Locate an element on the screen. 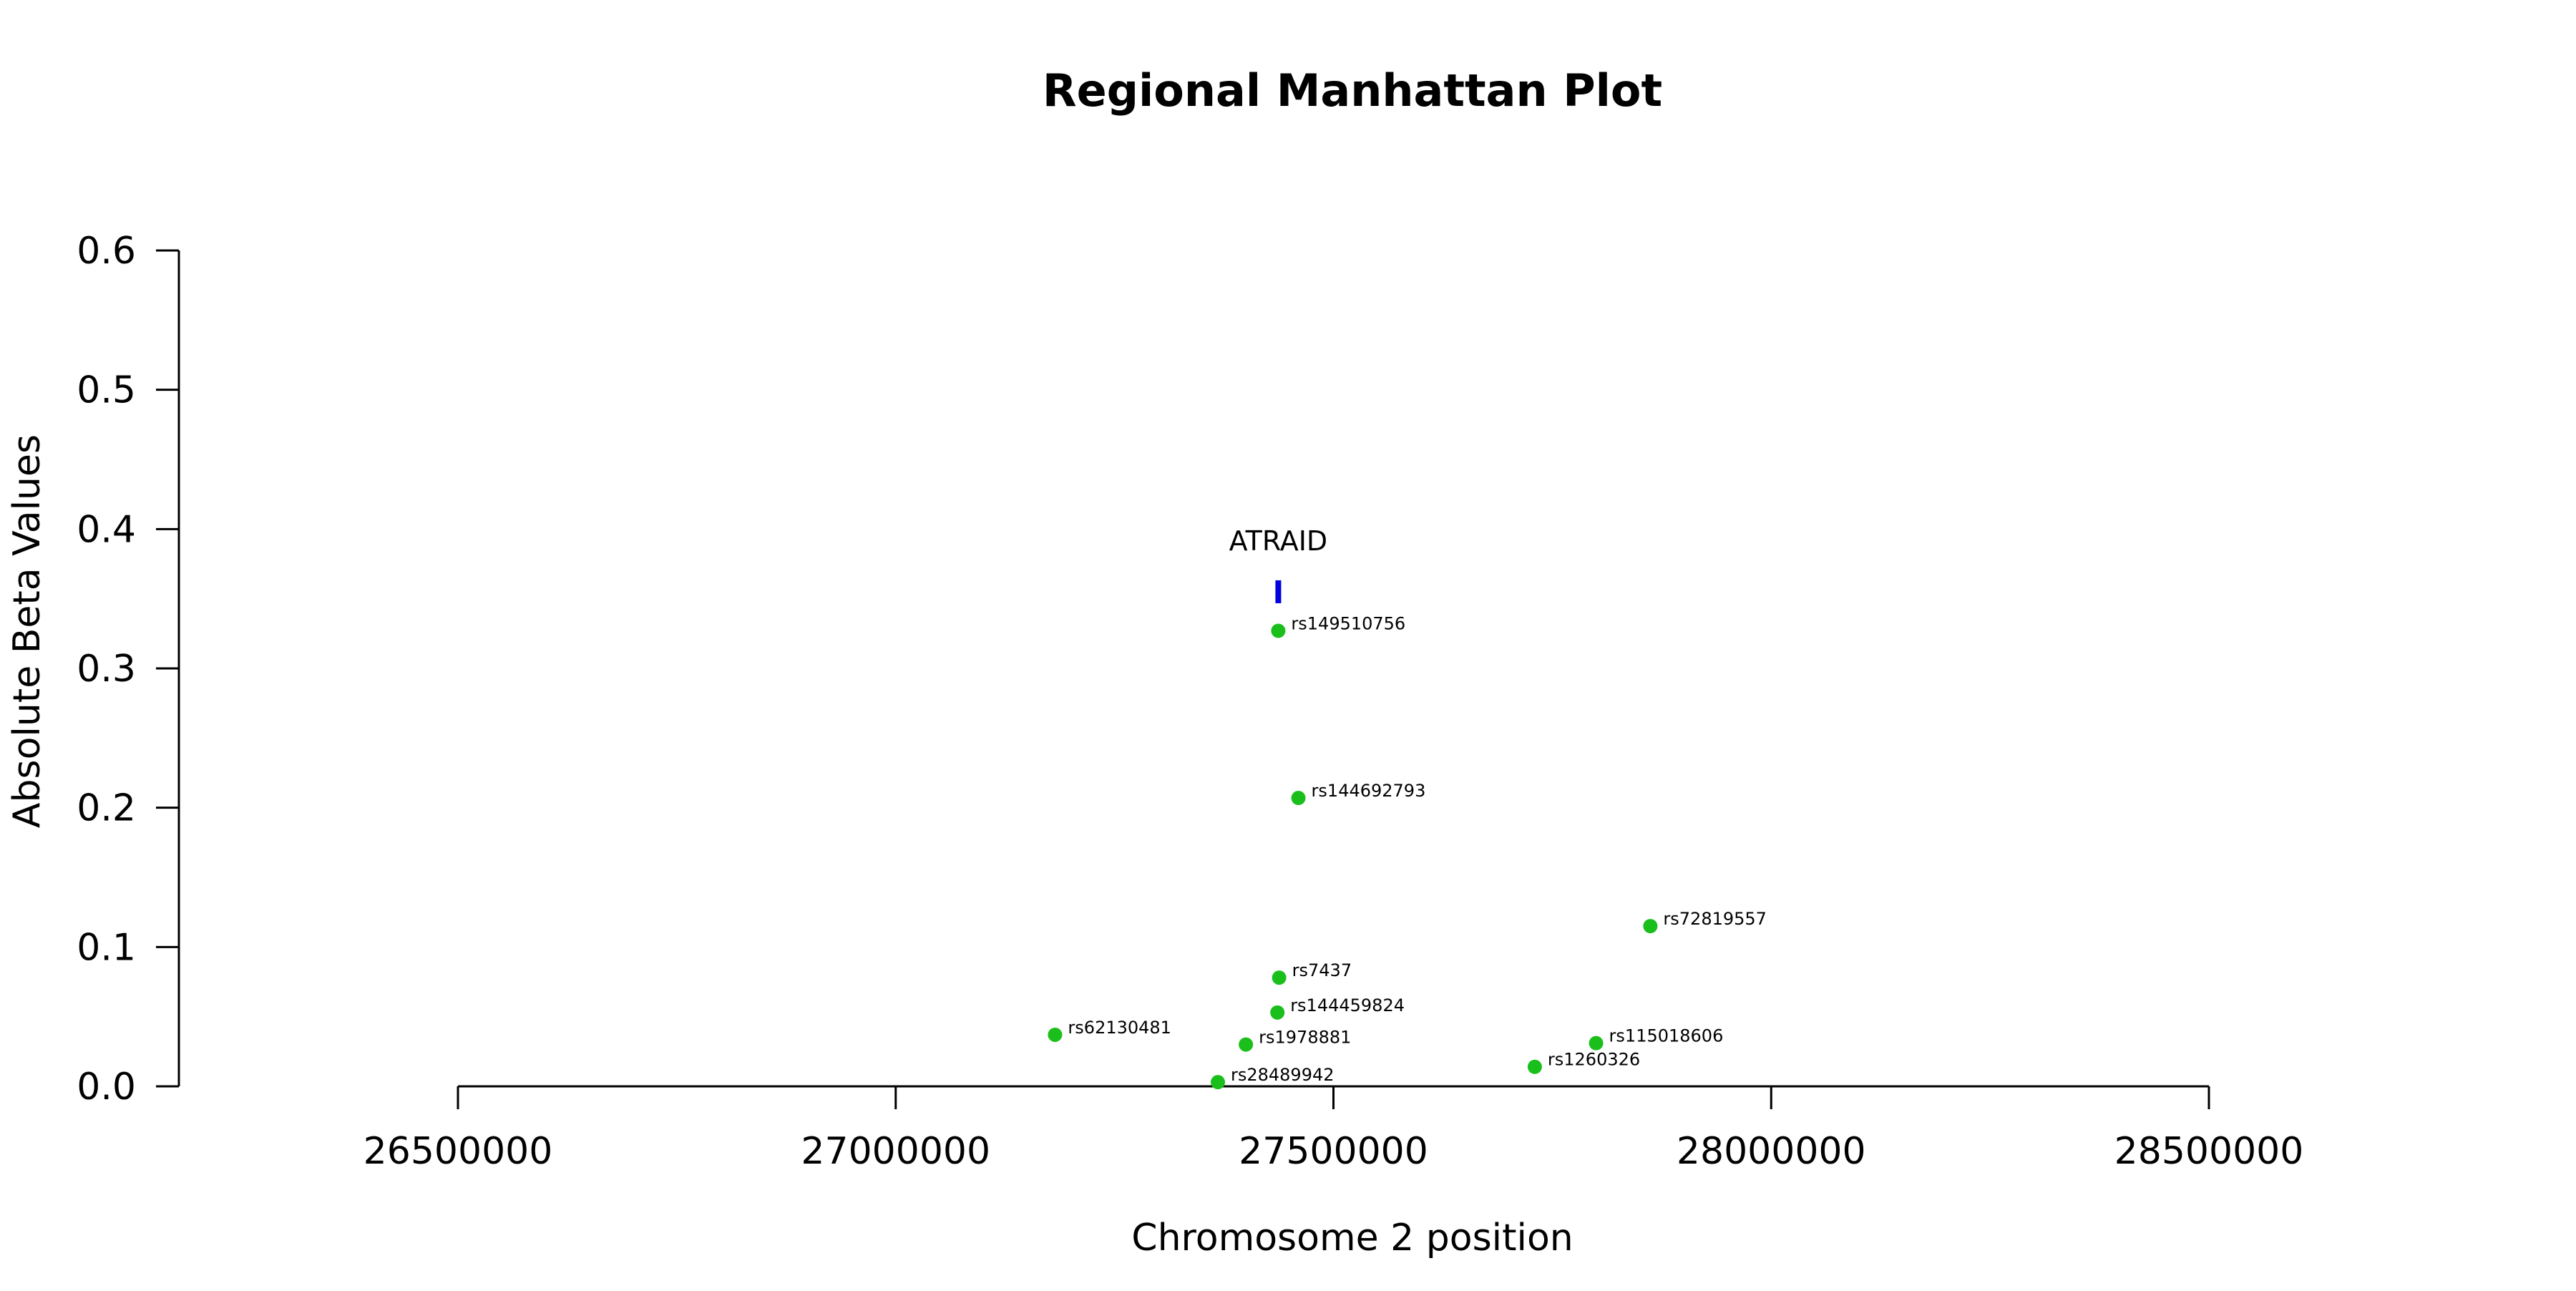 This screenshot has height=1291, width=2576. snp-label: rs1978881 is located at coordinates (1305, 1038).